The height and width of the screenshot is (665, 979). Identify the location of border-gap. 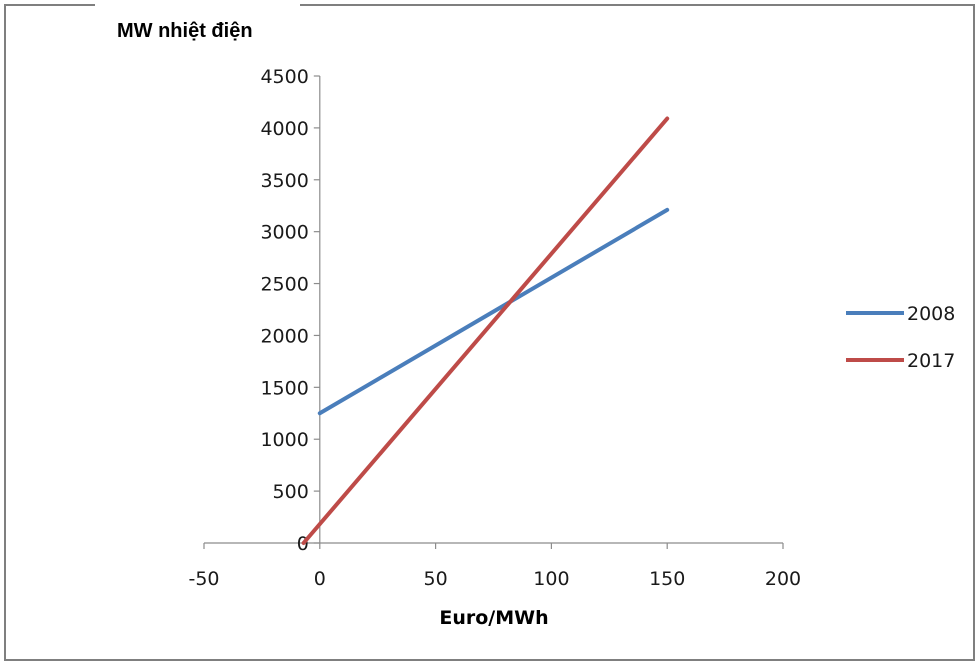
(197, 7).